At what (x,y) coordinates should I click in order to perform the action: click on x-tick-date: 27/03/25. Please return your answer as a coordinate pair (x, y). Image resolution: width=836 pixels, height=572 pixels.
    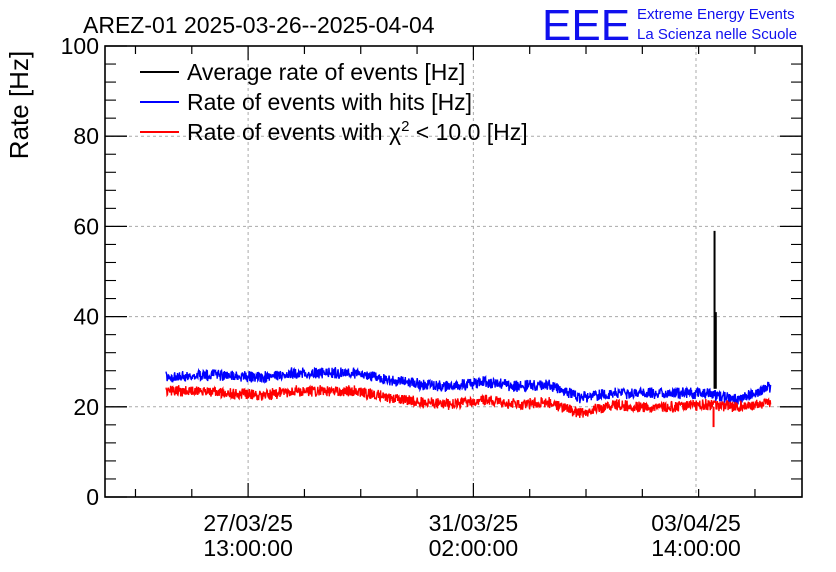
    Looking at the image, I should click on (248, 523).